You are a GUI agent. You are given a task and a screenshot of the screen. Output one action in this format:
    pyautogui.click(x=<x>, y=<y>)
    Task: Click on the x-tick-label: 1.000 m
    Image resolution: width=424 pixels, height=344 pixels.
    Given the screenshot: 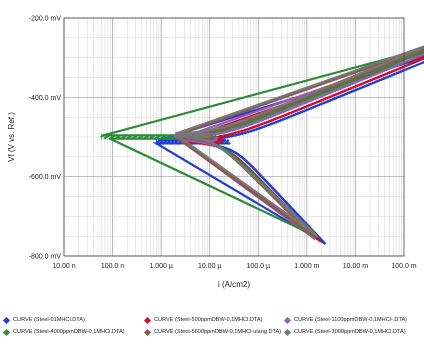 What is the action you would take?
    pyautogui.click(x=306, y=266)
    